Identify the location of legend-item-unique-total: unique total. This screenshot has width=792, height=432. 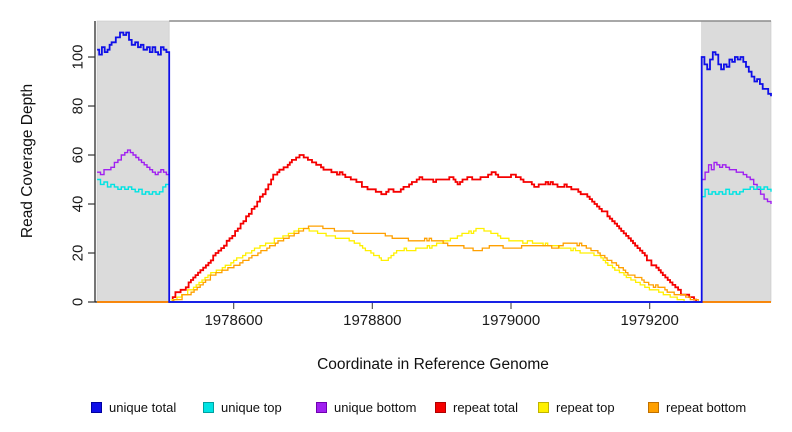
(133, 407).